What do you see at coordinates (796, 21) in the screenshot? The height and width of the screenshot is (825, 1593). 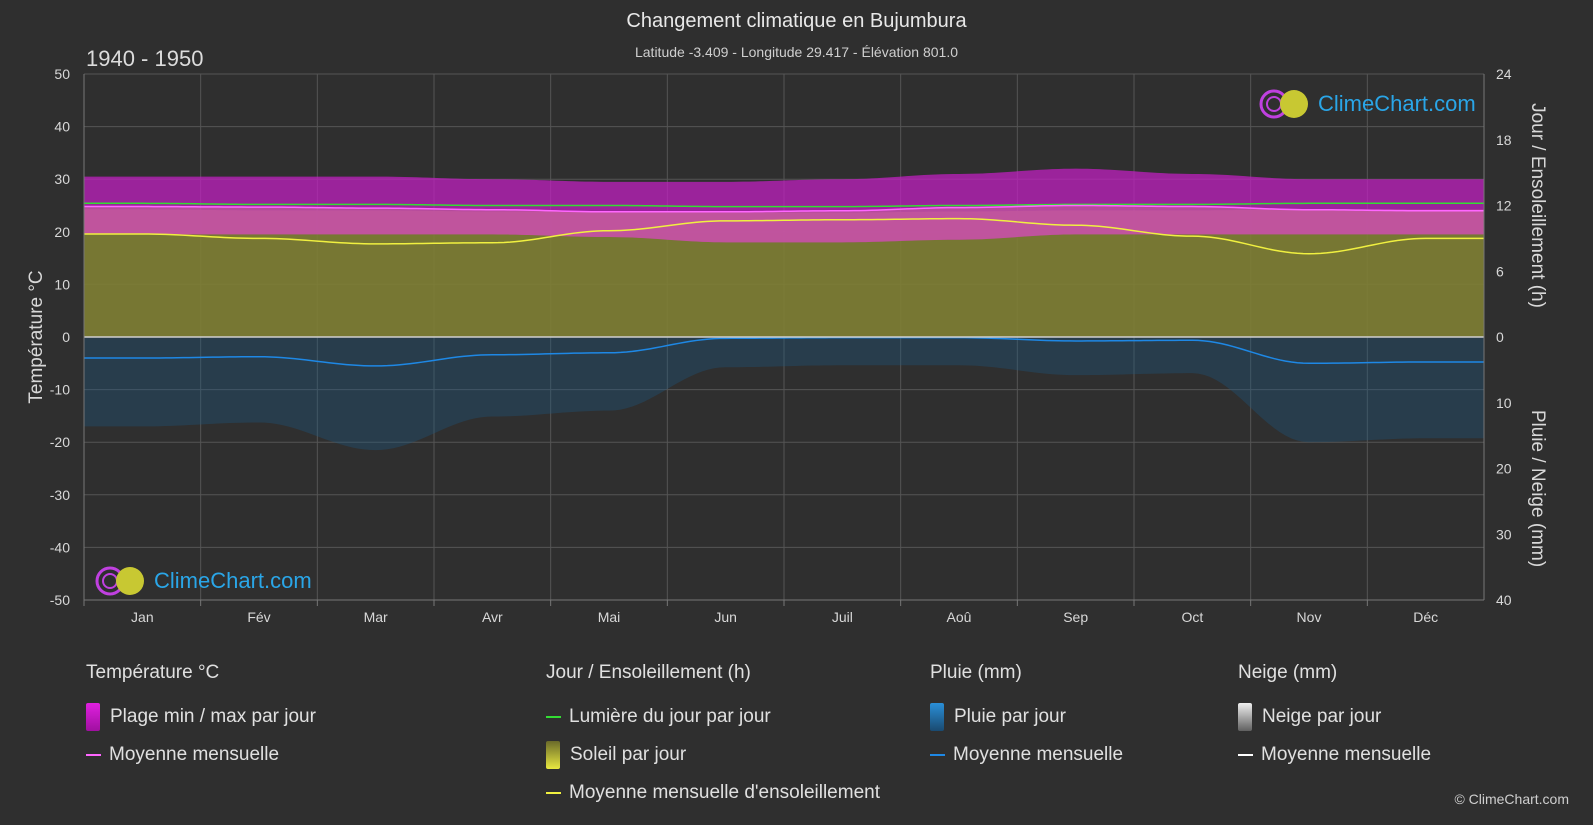 I see `chart-title: Changement climatique en Bujumbura` at bounding box center [796, 21].